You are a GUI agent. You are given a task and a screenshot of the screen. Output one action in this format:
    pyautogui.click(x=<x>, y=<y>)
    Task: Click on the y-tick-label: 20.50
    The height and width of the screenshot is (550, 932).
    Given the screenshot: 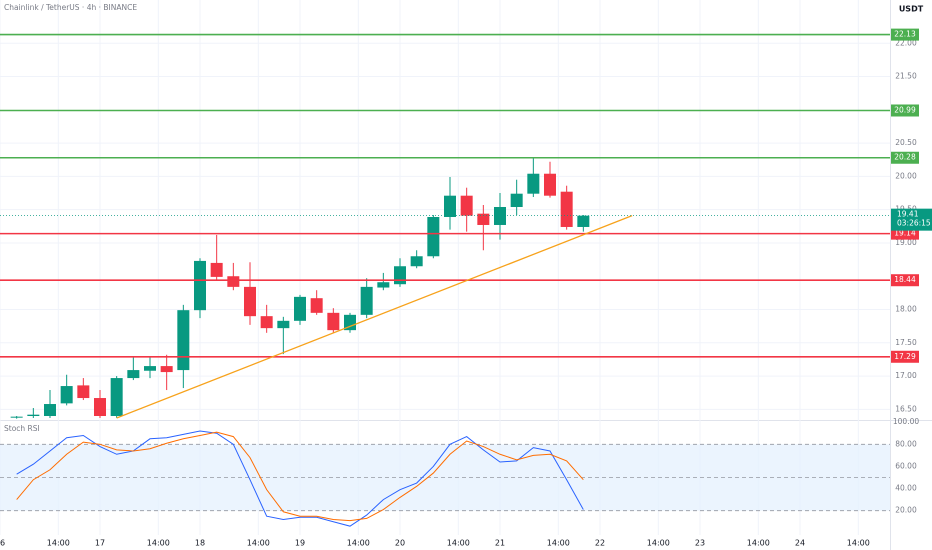 What is the action you would take?
    pyautogui.click(x=906, y=142)
    